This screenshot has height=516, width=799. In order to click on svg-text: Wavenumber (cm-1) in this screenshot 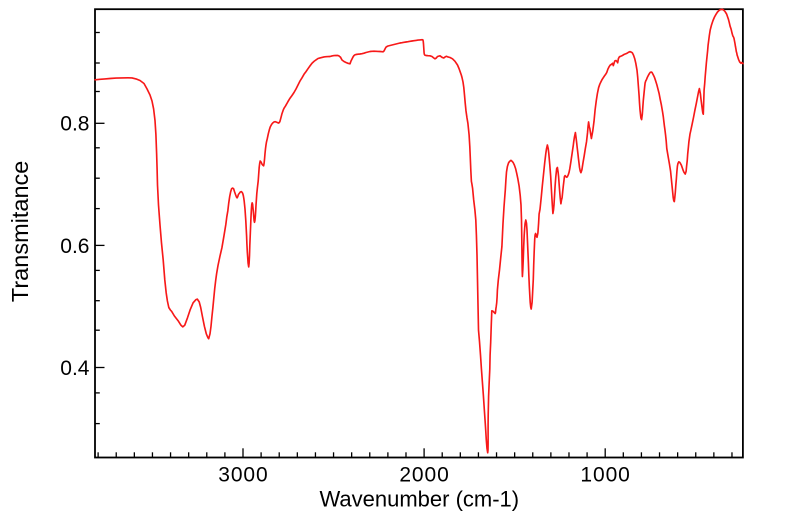, I will do `click(419, 499)`.